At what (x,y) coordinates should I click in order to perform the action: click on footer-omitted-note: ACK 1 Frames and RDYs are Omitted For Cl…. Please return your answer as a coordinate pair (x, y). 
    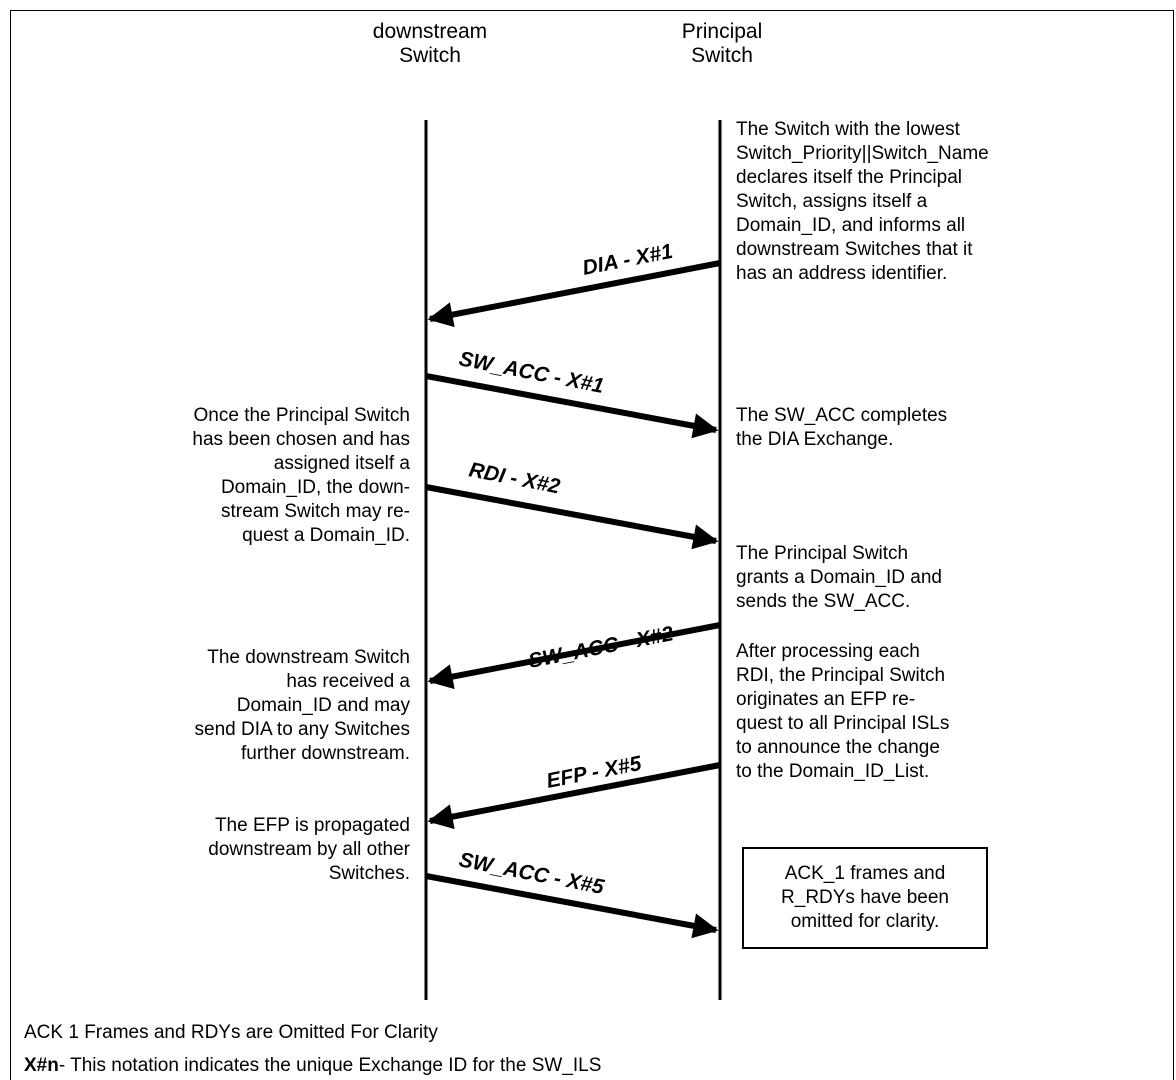
    Looking at the image, I should click on (231, 1032).